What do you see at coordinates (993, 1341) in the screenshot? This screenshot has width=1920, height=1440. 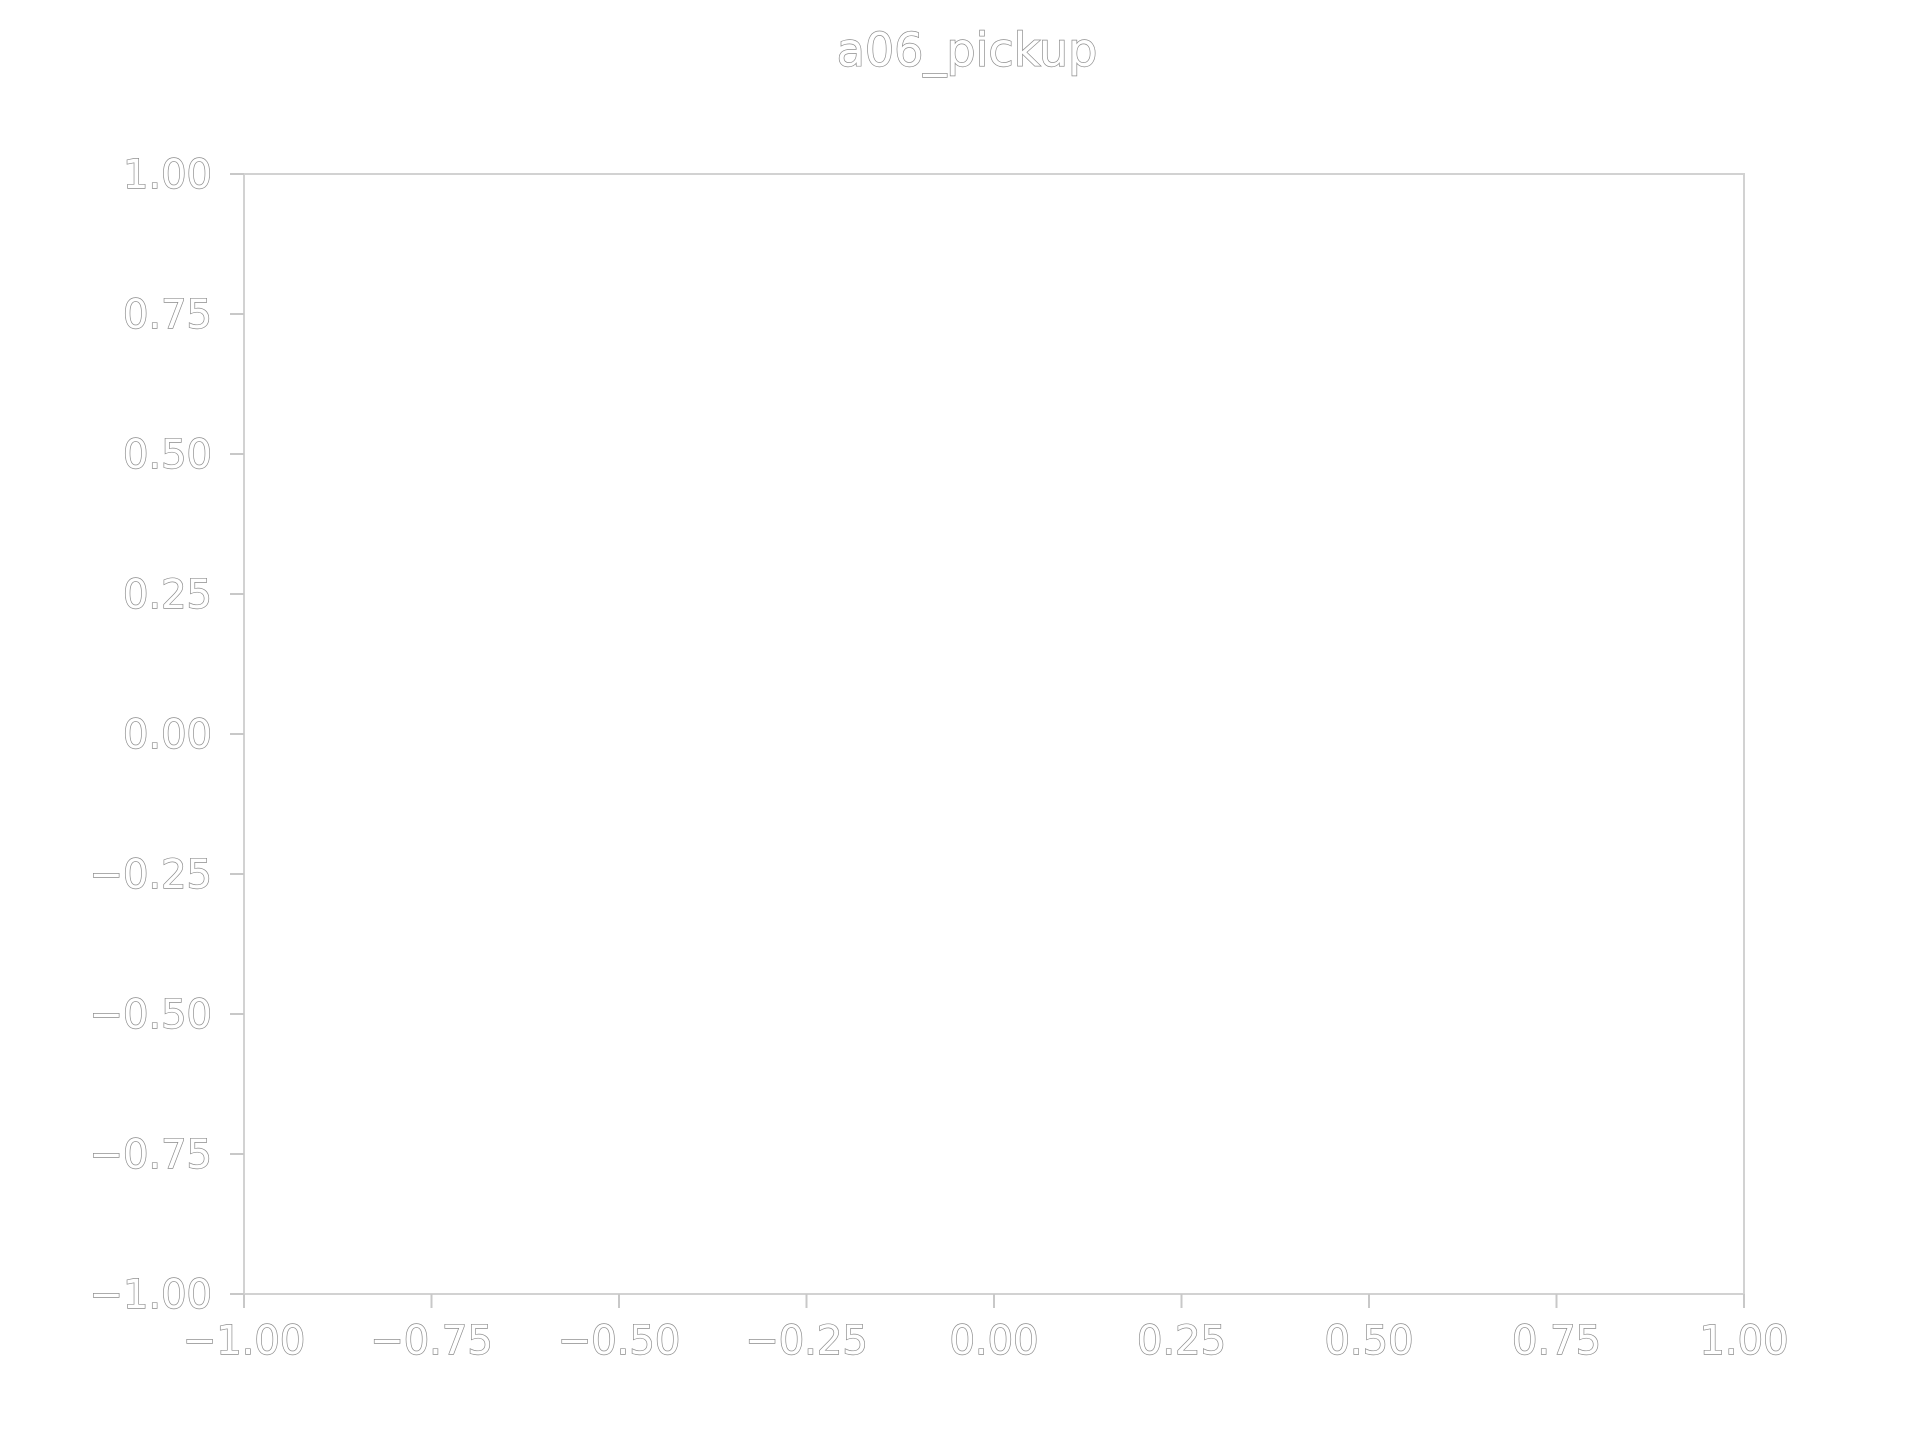 I see `x-tick-label: 0.00` at bounding box center [993, 1341].